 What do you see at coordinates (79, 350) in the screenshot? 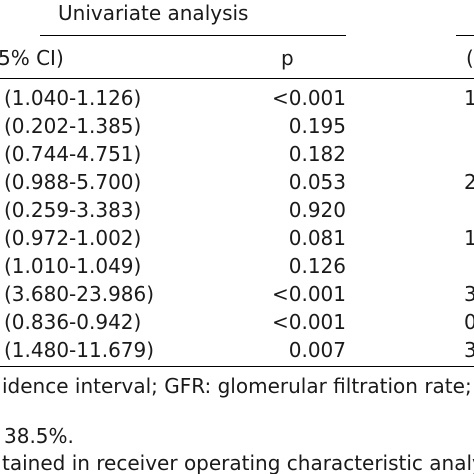
I see `ci-cell: (1.480-11.679)` at bounding box center [79, 350].